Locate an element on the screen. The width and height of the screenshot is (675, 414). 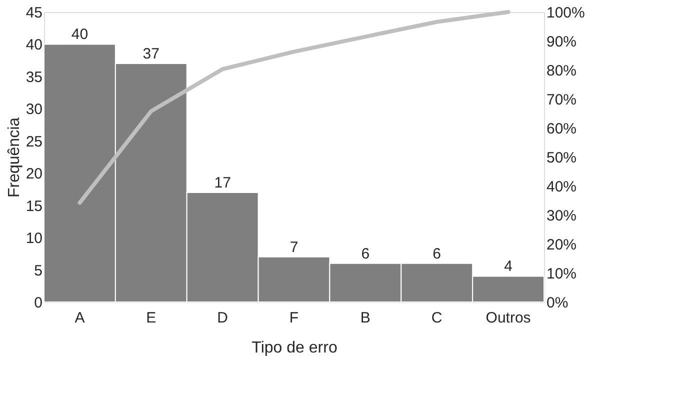
y2-tick-label: 100% is located at coordinates (565, 13).